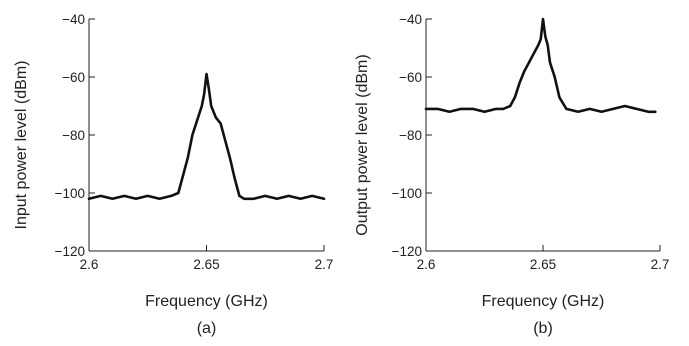 The image size is (689, 346). I want to click on y-axis-label: Input power level (dBm), so click(21, 145).